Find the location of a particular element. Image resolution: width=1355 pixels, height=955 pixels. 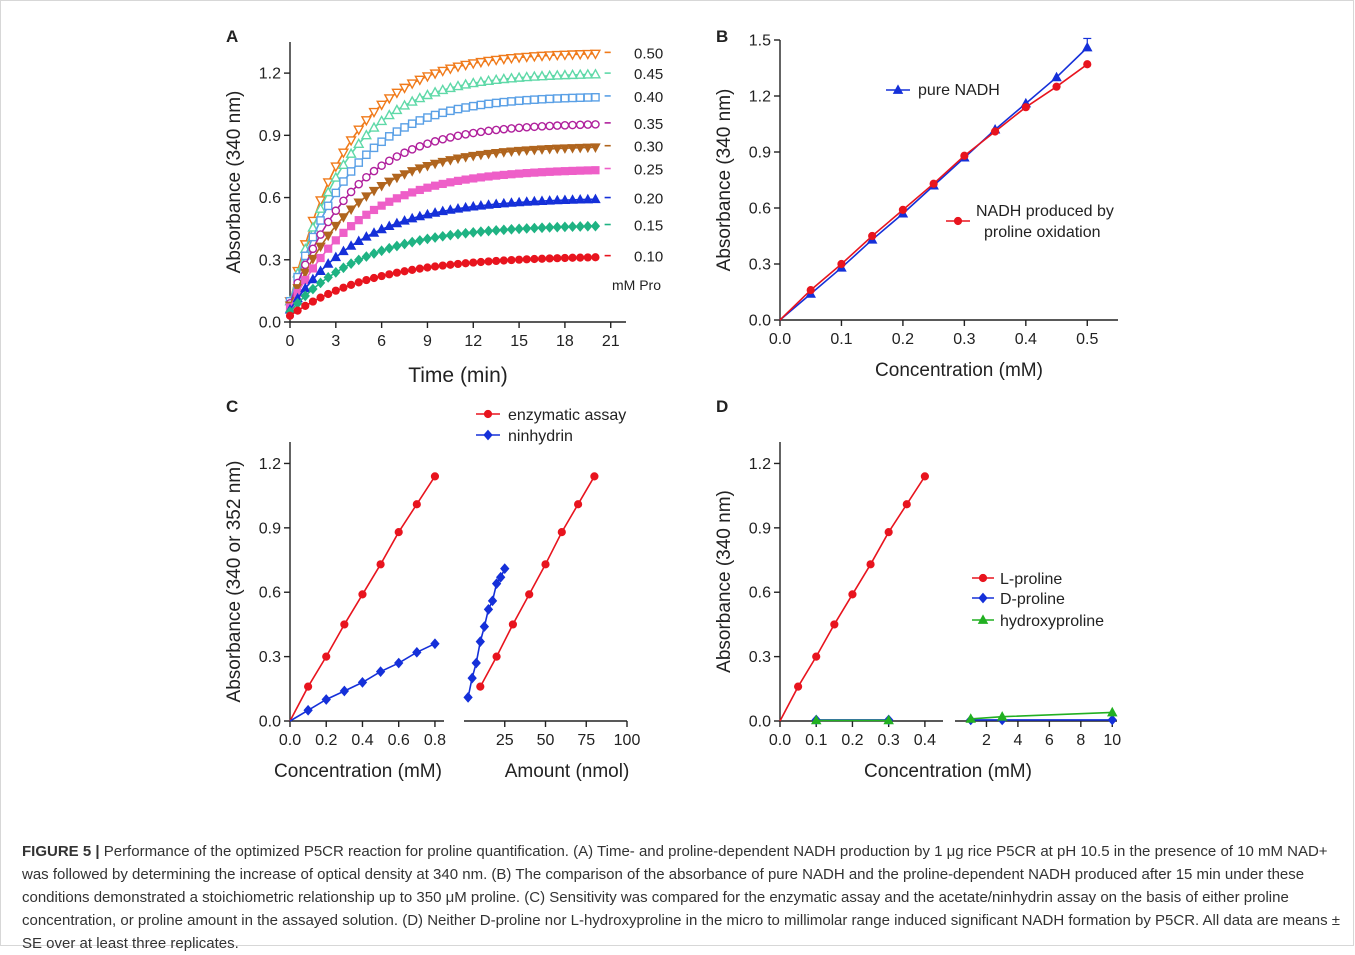

legend-label: L-proline is located at coordinates (1031, 579).